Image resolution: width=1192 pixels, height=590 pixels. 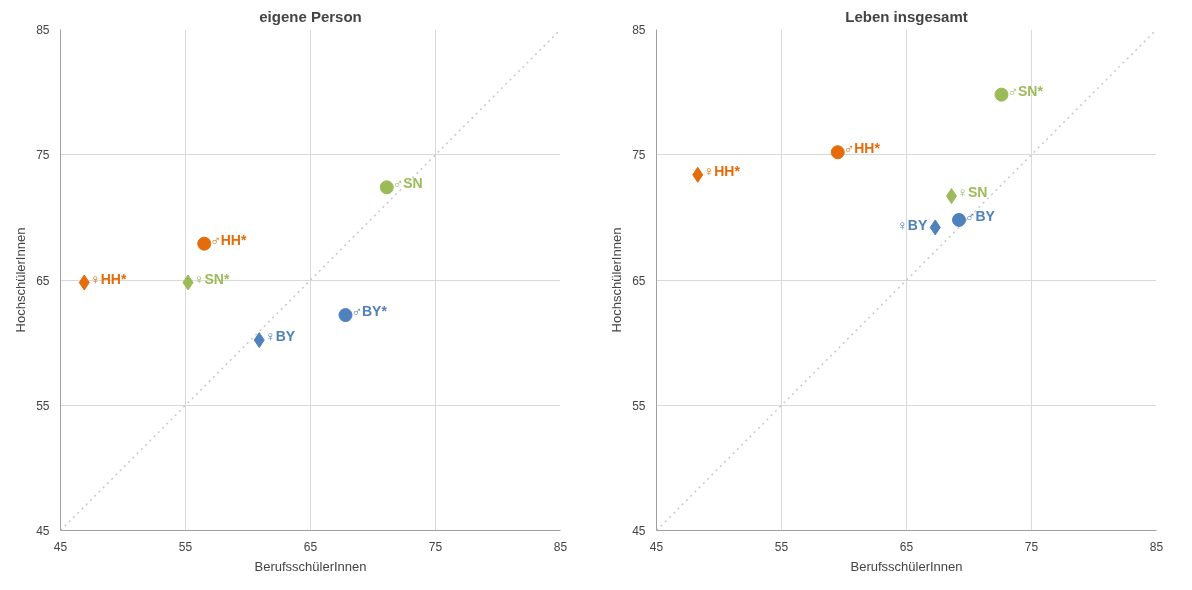 What do you see at coordinates (369, 311) in the screenshot?
I see `series-label: ♂BY*` at bounding box center [369, 311].